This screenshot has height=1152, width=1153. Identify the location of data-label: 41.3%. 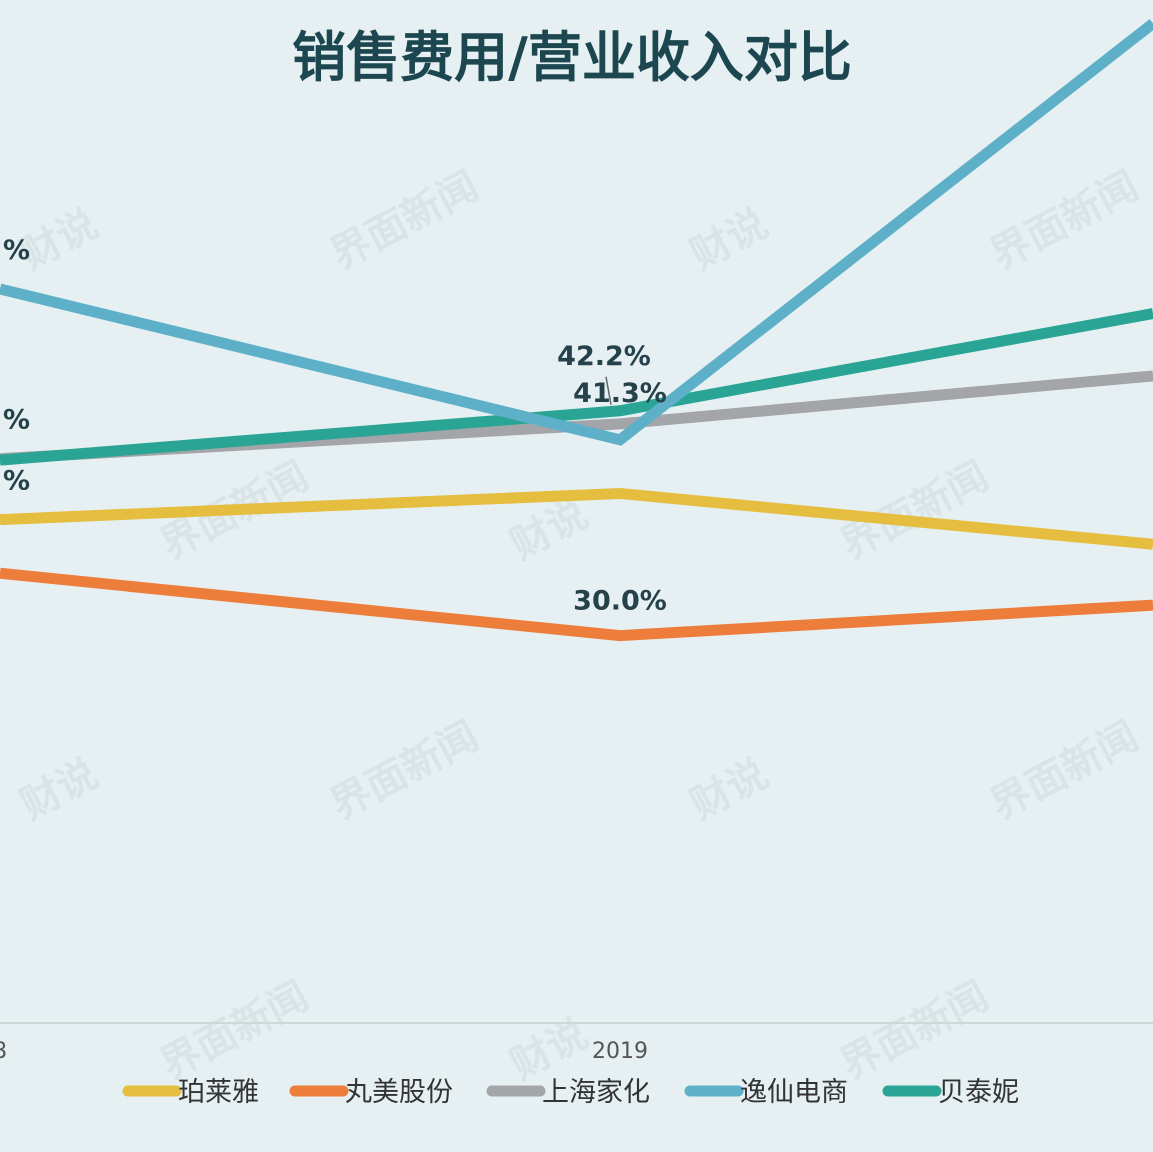
(620, 393).